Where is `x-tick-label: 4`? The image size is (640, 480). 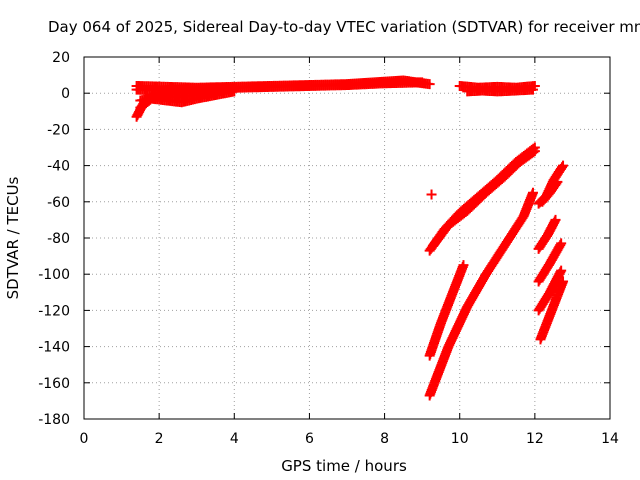
x-tick-label: 4 is located at coordinates (234, 439).